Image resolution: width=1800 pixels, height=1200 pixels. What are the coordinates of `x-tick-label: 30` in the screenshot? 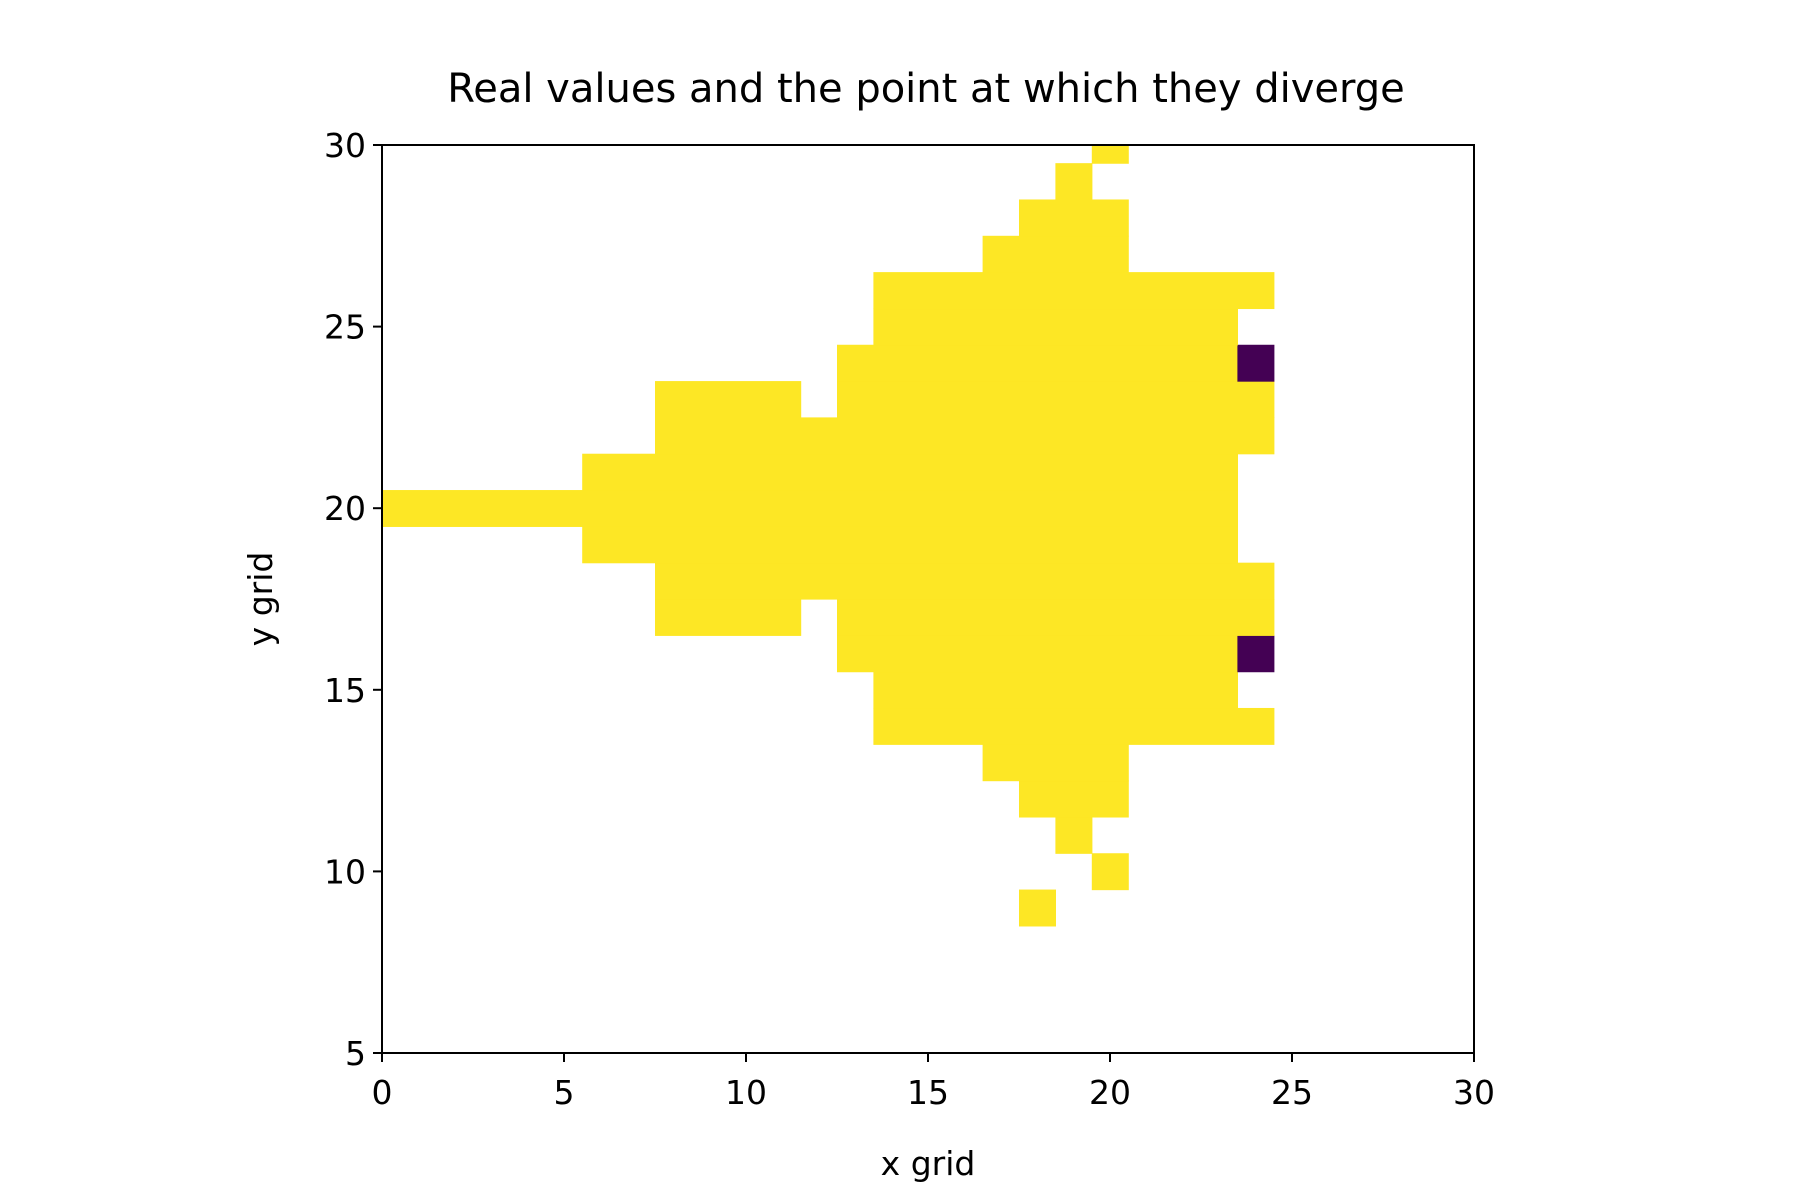 It's located at (1474, 1092).